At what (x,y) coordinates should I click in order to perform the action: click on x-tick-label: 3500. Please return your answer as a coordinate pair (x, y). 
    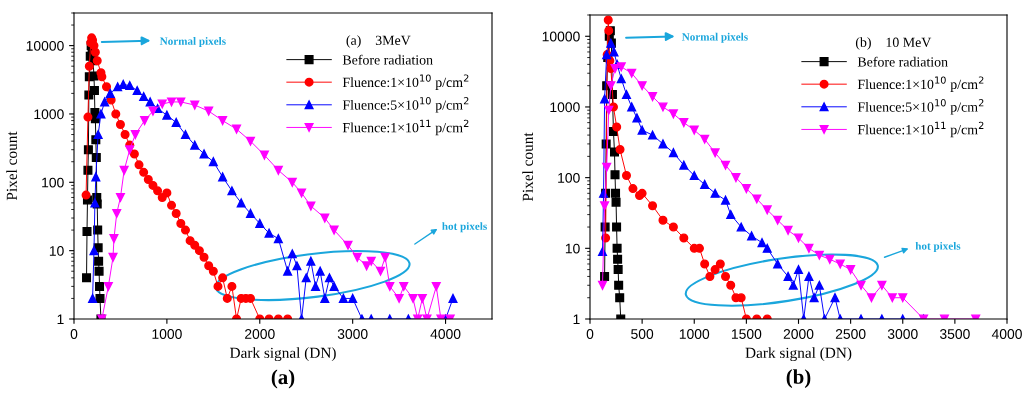
    Looking at the image, I should click on (954, 334).